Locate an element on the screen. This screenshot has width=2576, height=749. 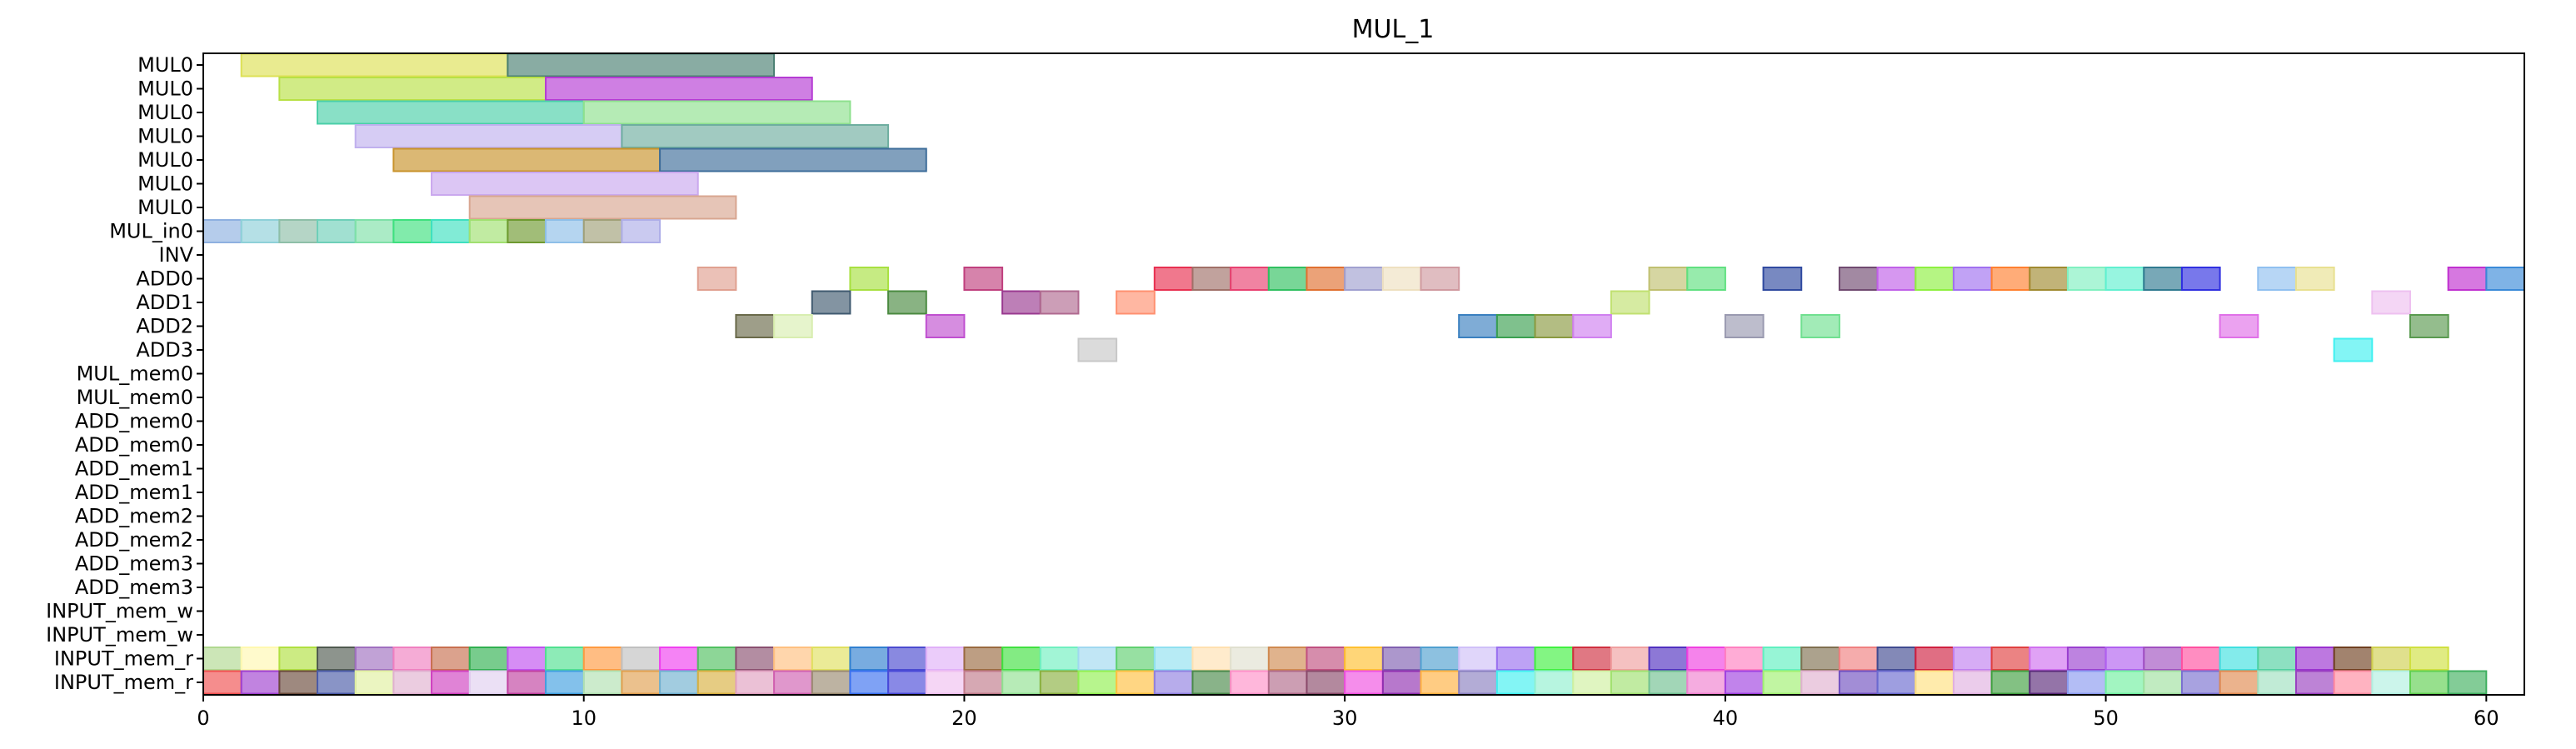
x-tick-label: 30 is located at coordinates (1345, 718).